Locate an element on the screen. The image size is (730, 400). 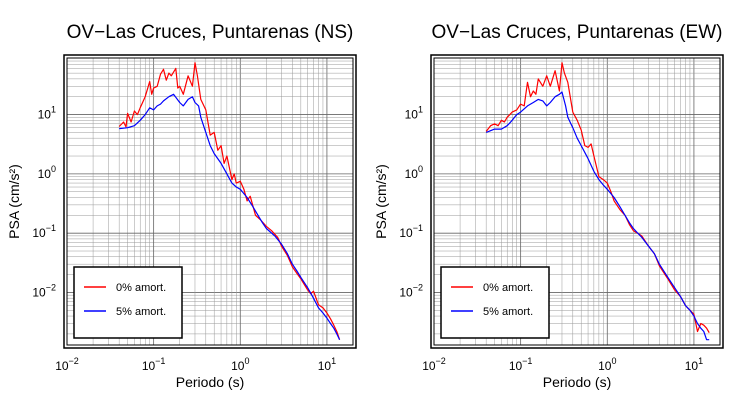
chart-title: OV−Las Cruces, Puntarenas (EW) is located at coordinates (577, 32).